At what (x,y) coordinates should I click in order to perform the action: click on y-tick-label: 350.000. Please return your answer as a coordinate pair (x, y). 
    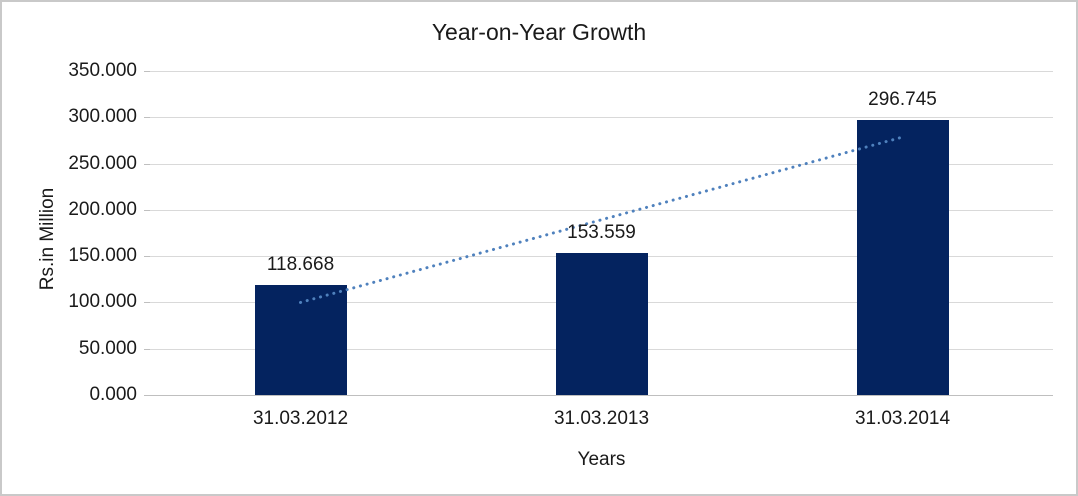
    Looking at the image, I should click on (102, 70).